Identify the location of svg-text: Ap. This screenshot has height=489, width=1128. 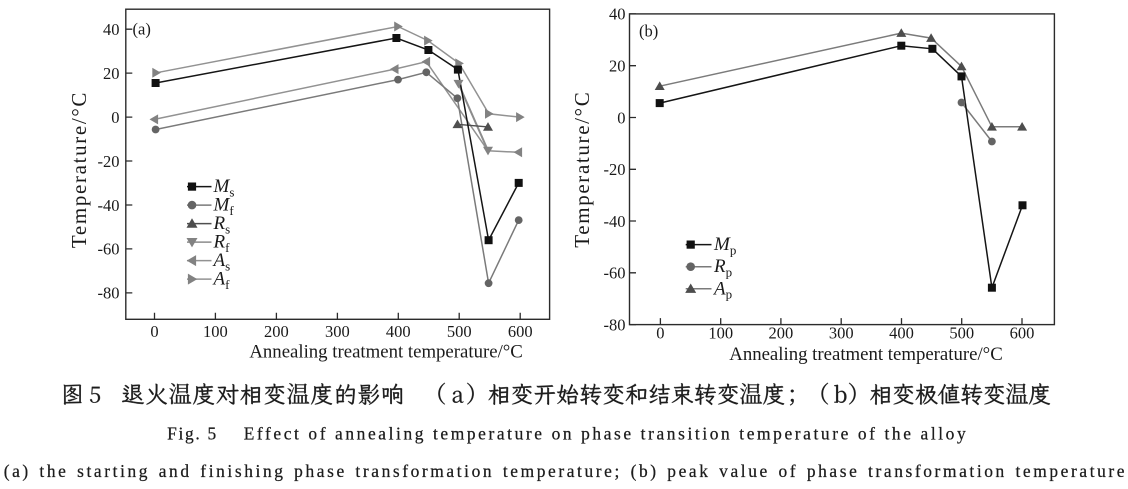
(722, 289).